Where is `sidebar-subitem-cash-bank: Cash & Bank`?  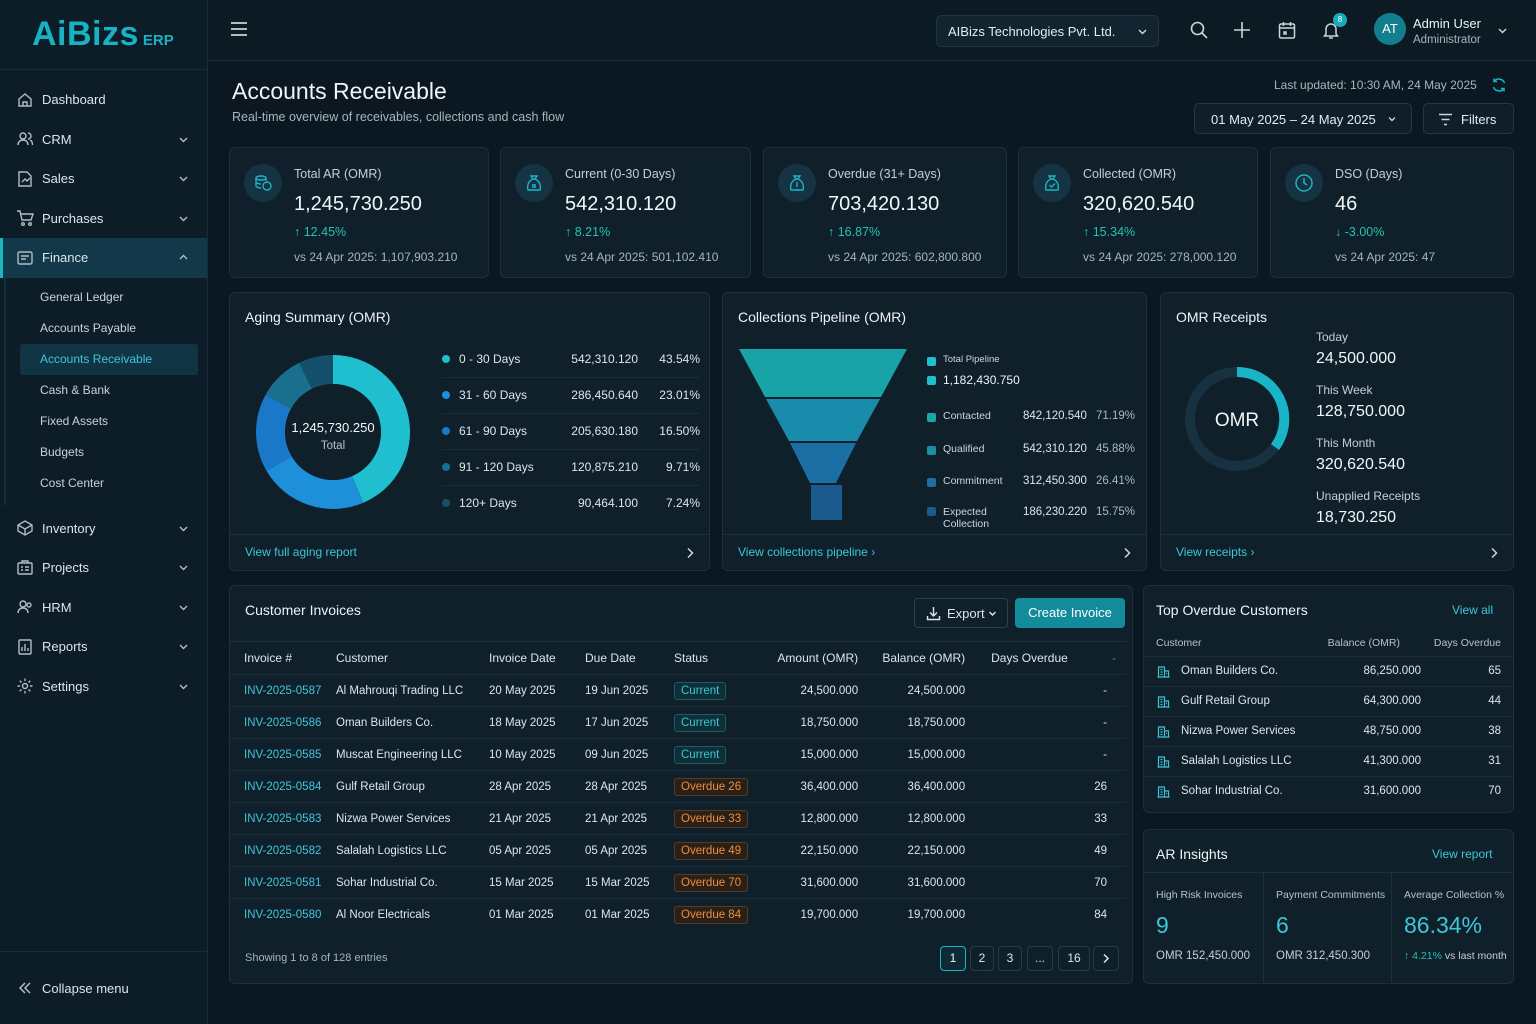
sidebar-subitem-cash-bank: Cash & Bank is located at coordinates (75, 390).